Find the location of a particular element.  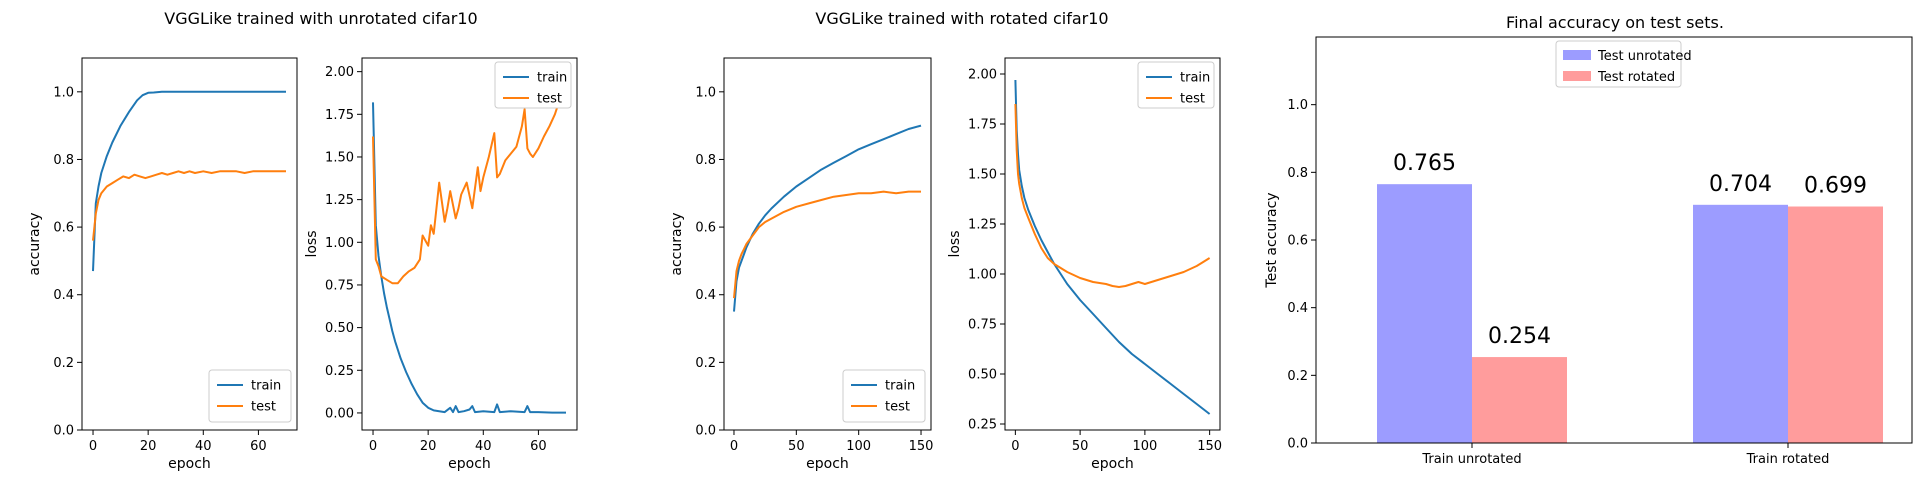

legend-swatch-Test unrotated is located at coordinates (1577, 55).